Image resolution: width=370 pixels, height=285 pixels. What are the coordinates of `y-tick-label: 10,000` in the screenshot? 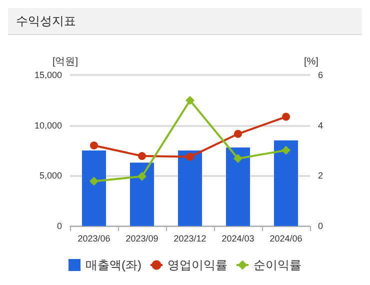 It's located at (48, 125).